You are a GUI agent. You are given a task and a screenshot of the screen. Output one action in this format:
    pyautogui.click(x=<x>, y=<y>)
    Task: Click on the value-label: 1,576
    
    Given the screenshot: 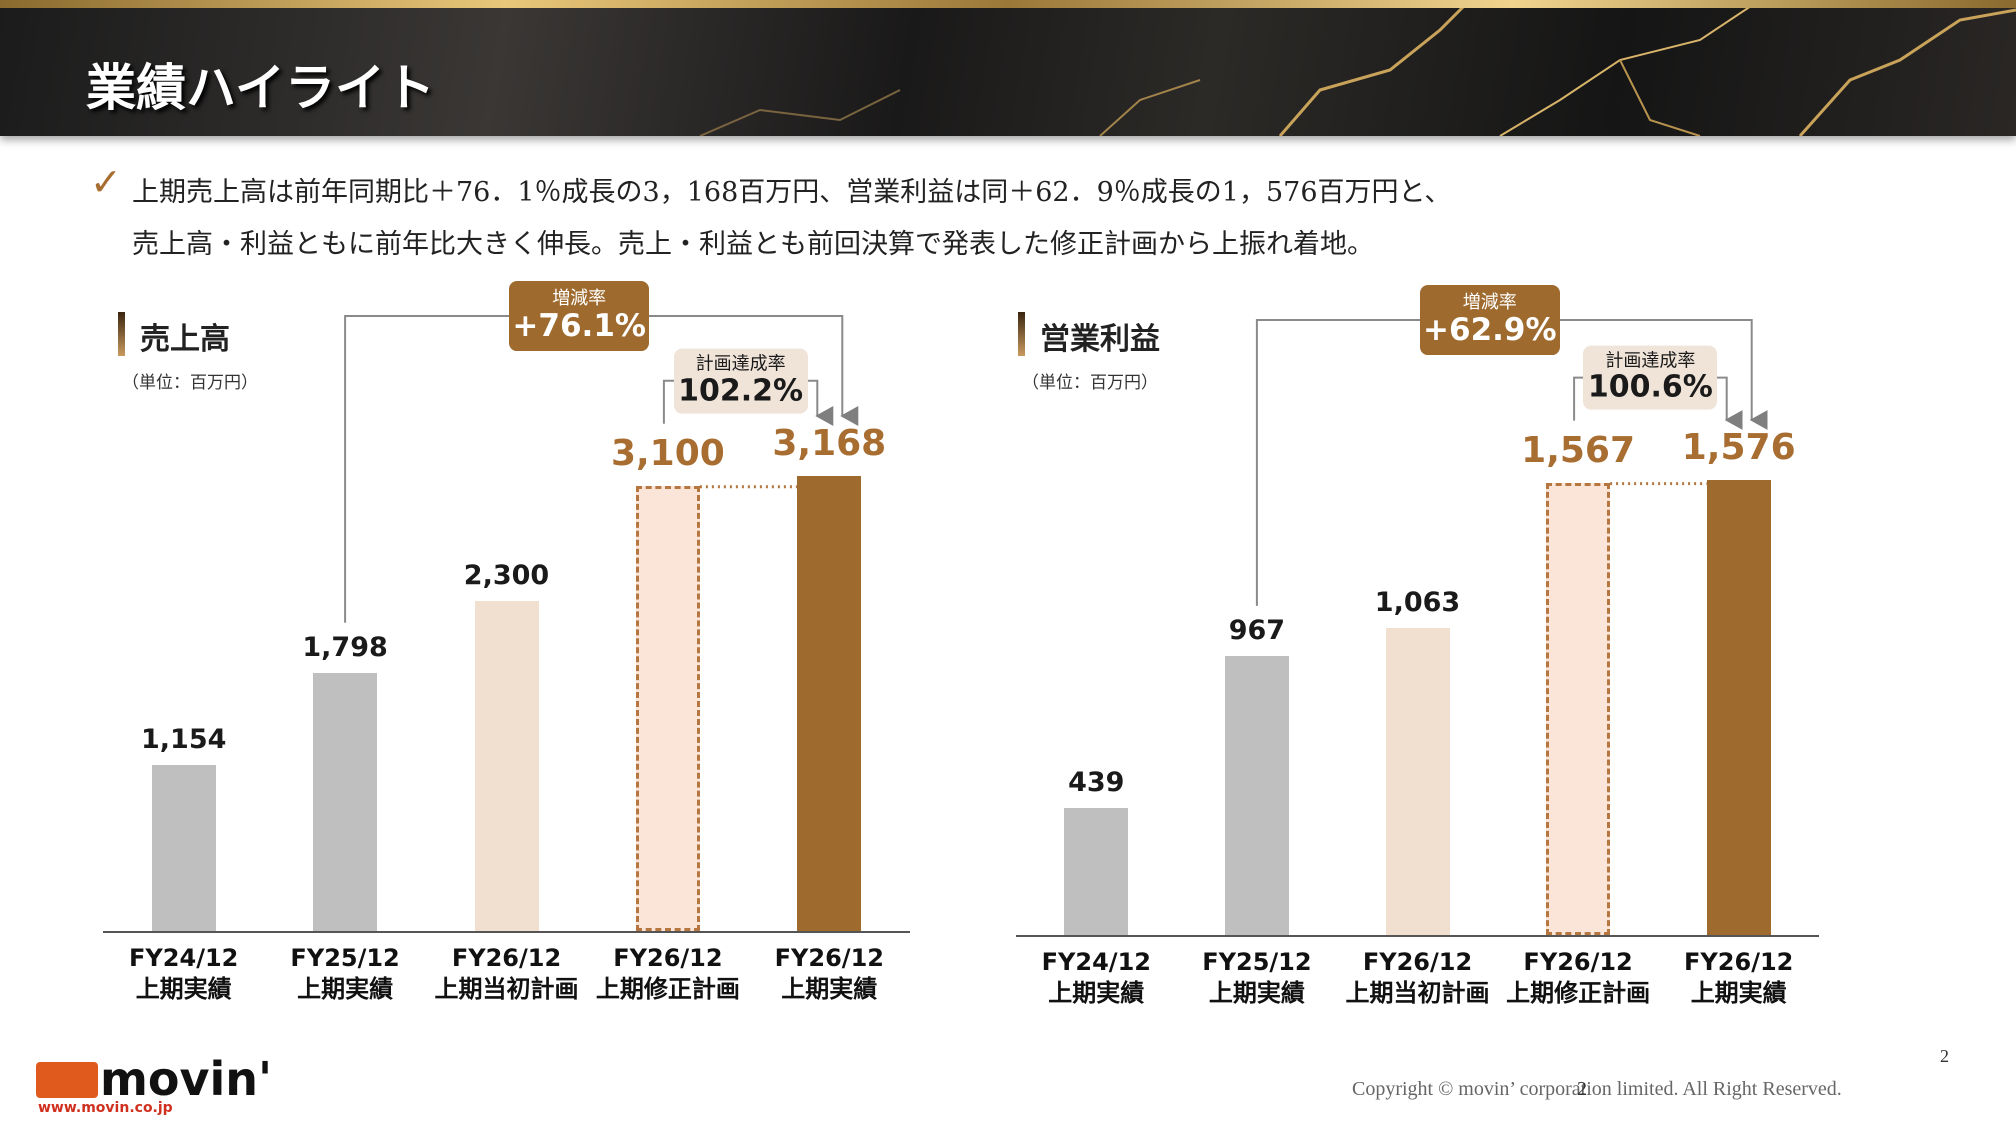 What is the action you would take?
    pyautogui.click(x=1738, y=447)
    